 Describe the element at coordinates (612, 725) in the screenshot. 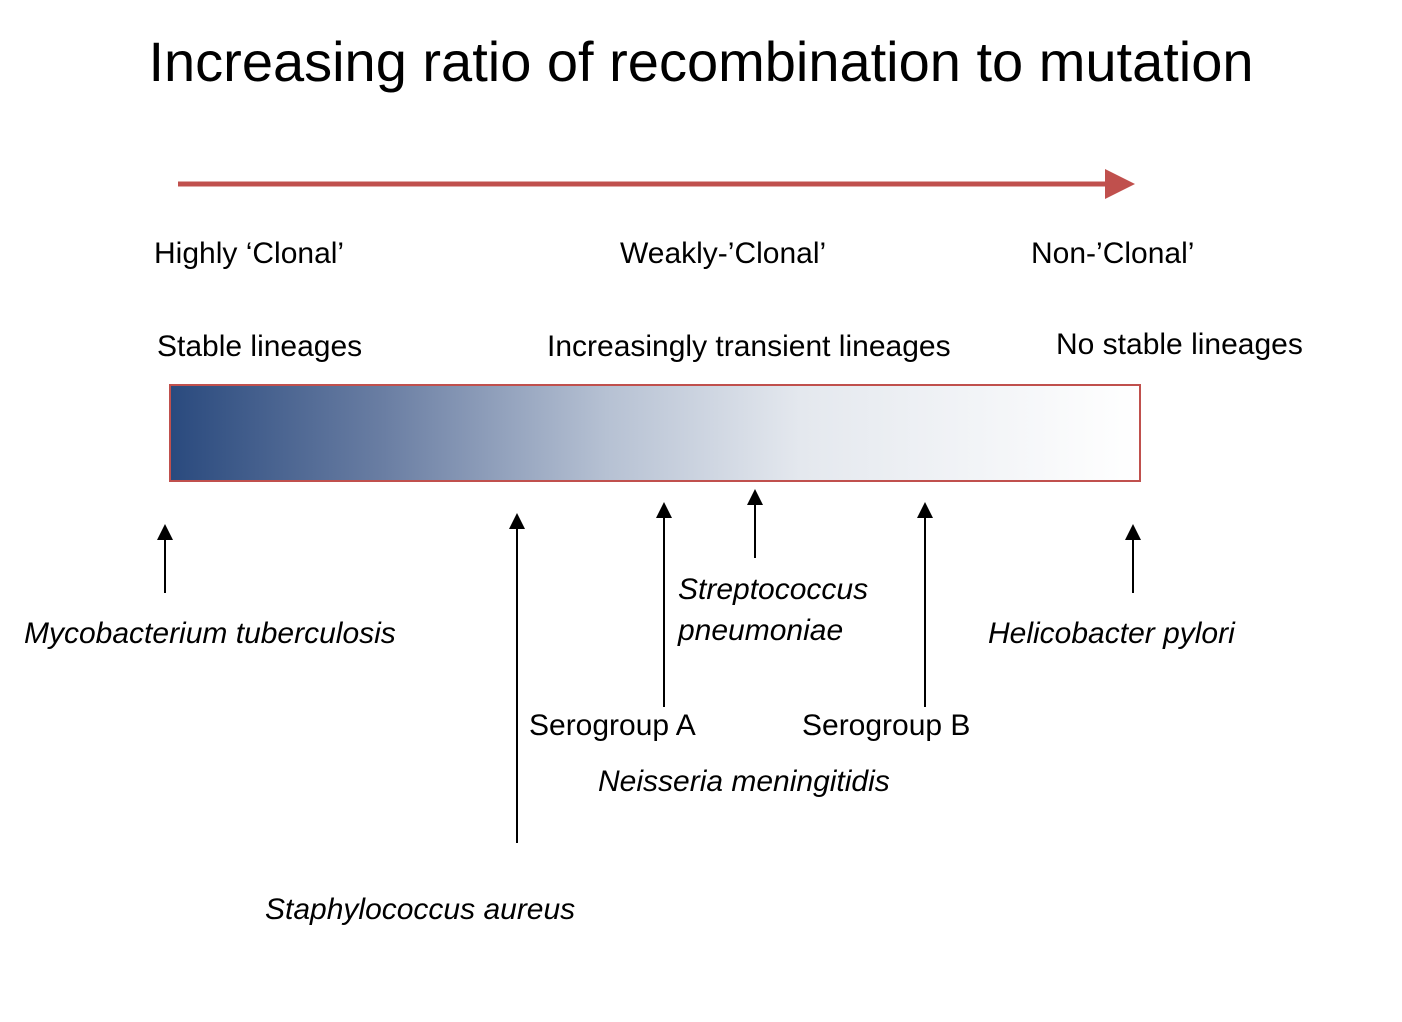

I see `serogroup-a-label: Serogroup A` at that location.